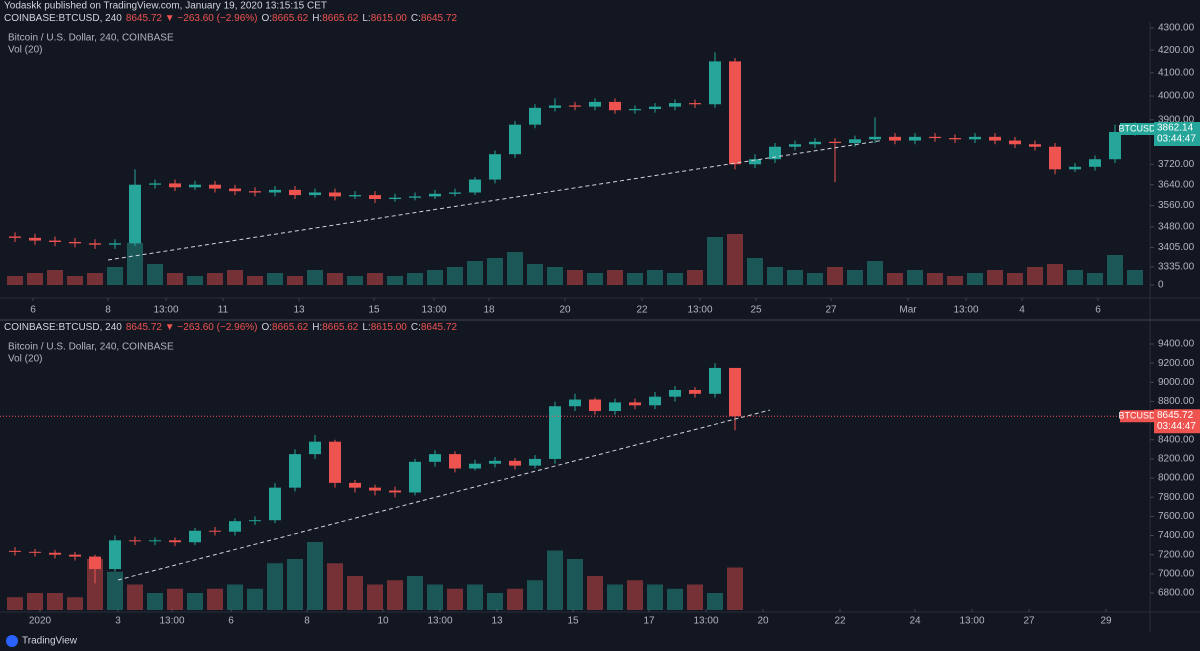 This screenshot has height=651, width=1200. Describe the element at coordinates (42, 641) in the screenshot. I see `logo: TradingView` at that location.